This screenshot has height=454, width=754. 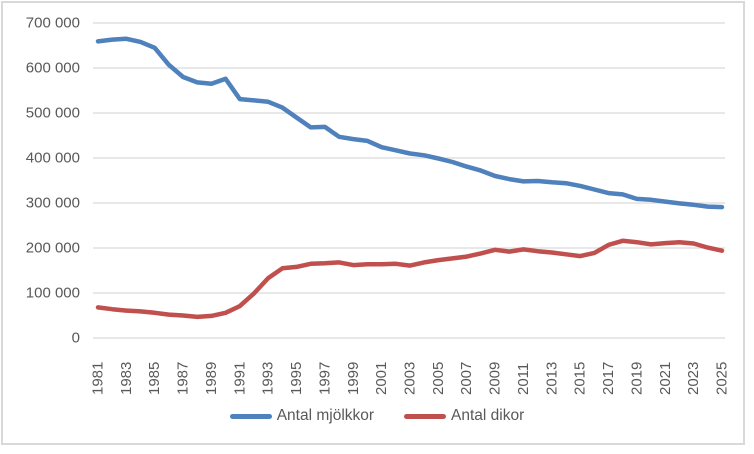 What do you see at coordinates (495, 378) in the screenshot?
I see `x-axis-tick-label: 2009` at bounding box center [495, 378].